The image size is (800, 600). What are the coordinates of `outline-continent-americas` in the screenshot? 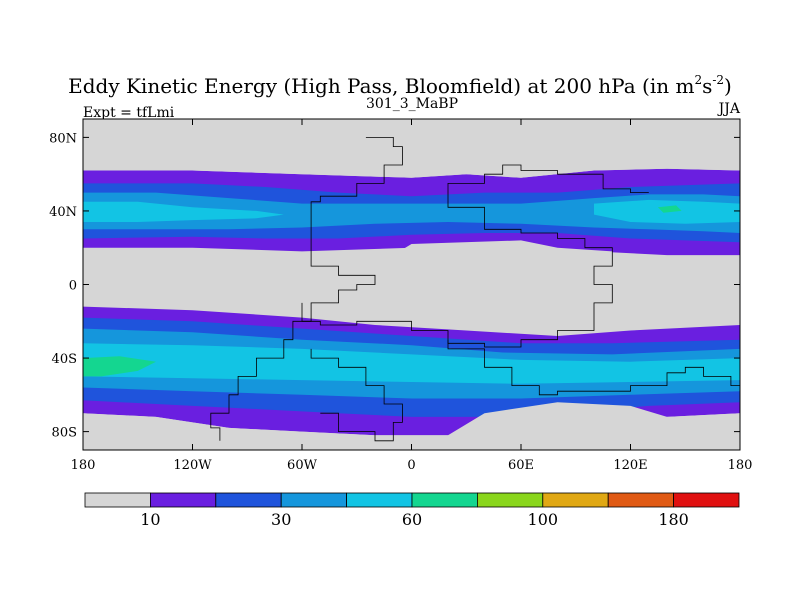 It's located at (306, 289).